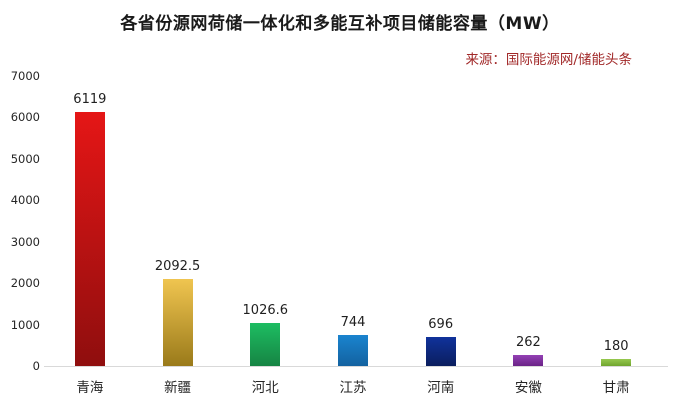 Image resolution: width=680 pixels, height=408 pixels. I want to click on y-tick-label: 2000, so click(25, 283).